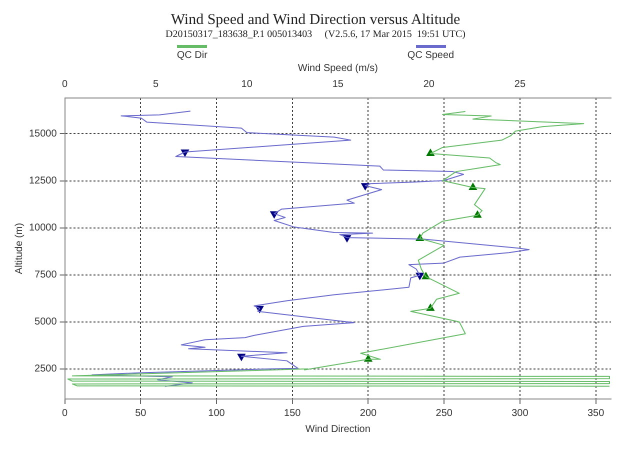 This screenshot has height=449, width=631. What do you see at coordinates (315, 35) in the screenshot?
I see `chart-subtitle: D20150317_183638_P.1 005013403 (V2.5.6, 17 Mar 2015 19:51 UTC)` at bounding box center [315, 35].